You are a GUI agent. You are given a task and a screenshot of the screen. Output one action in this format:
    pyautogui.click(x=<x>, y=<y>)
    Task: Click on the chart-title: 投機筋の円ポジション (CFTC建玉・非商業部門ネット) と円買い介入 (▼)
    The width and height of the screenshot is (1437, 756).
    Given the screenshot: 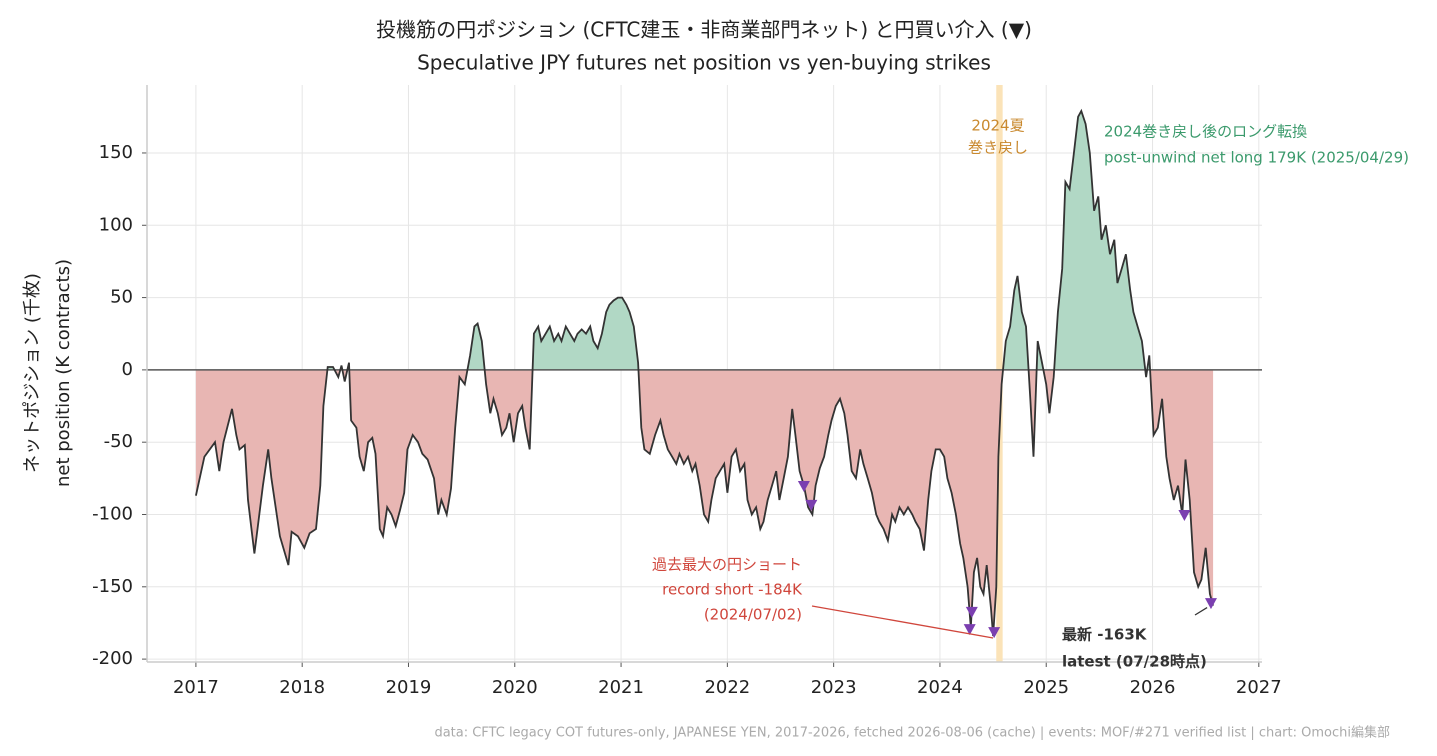 What is the action you would take?
    pyautogui.click(x=704, y=30)
    